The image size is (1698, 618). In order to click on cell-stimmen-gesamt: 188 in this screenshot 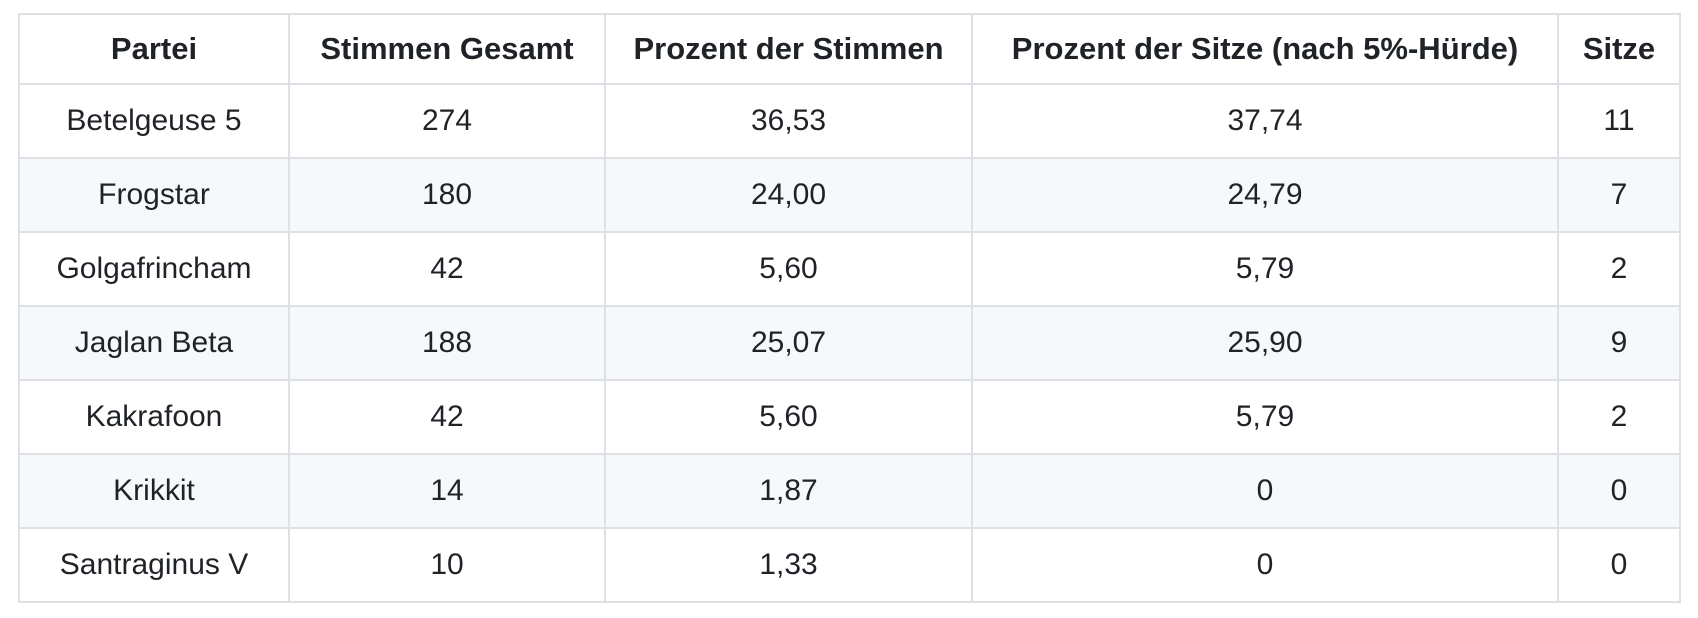, I will do `click(447, 343)`.